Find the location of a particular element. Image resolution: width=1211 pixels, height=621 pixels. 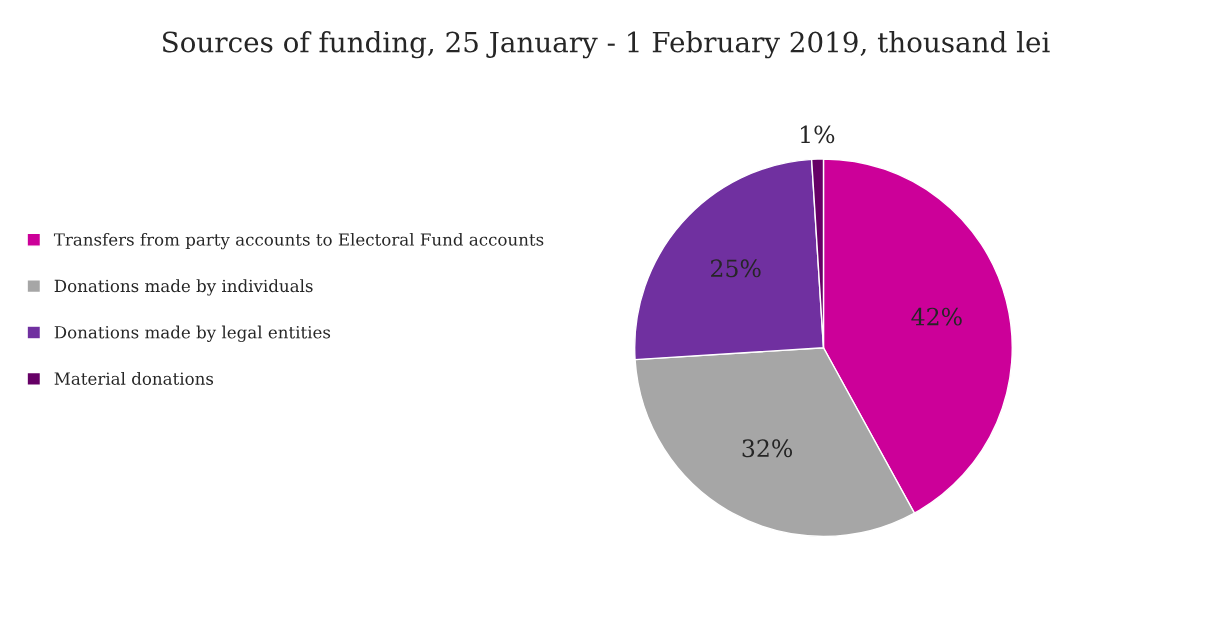

legend-label: Donations made by individuals is located at coordinates (183, 287).